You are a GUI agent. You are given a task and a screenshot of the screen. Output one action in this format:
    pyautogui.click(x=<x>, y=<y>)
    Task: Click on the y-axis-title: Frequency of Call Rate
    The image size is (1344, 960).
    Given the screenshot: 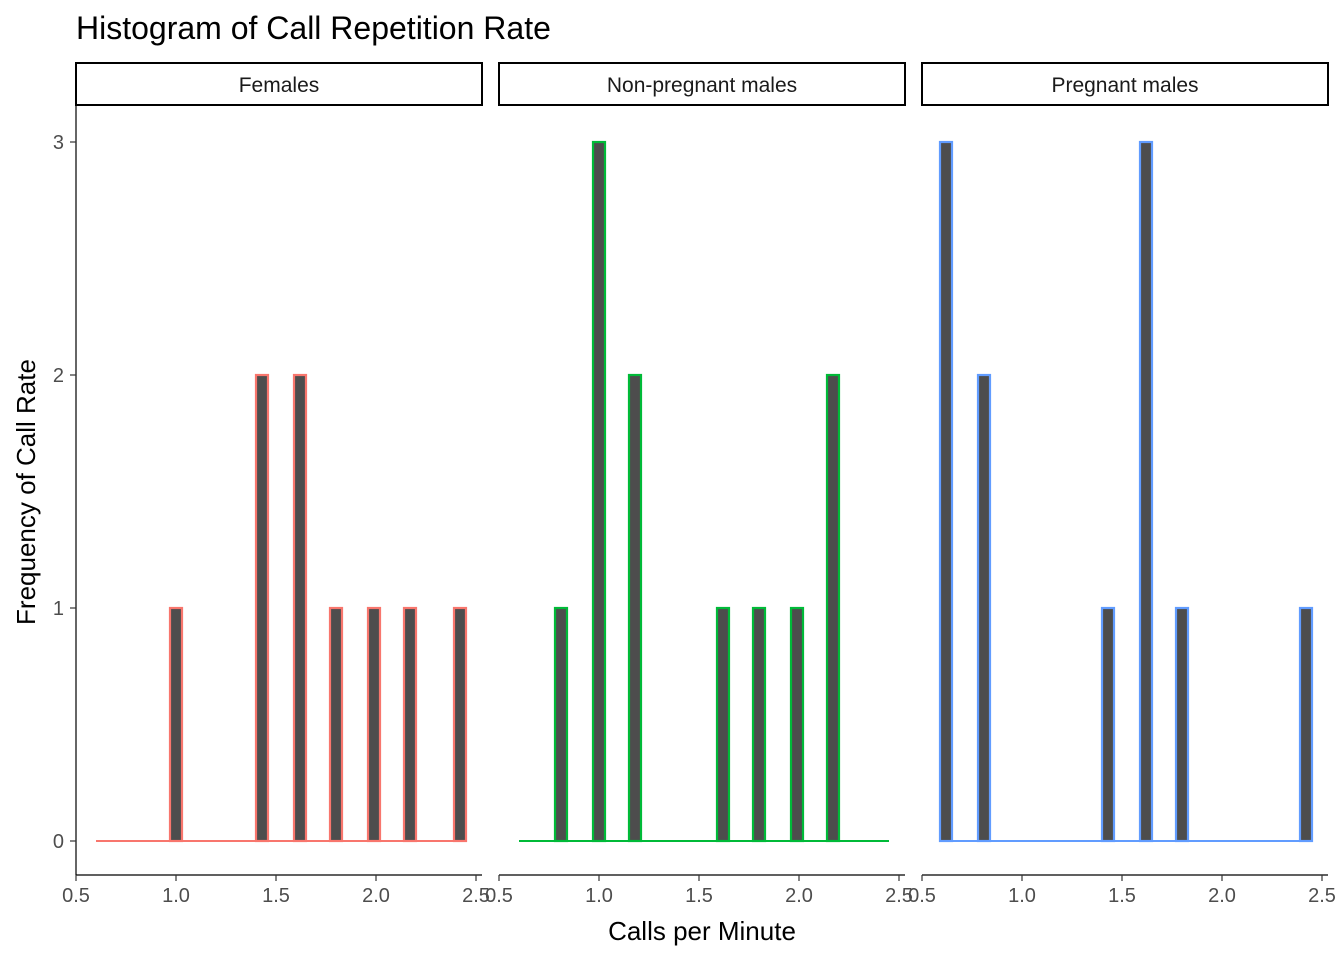 What is the action you would take?
    pyautogui.click(x=26, y=492)
    